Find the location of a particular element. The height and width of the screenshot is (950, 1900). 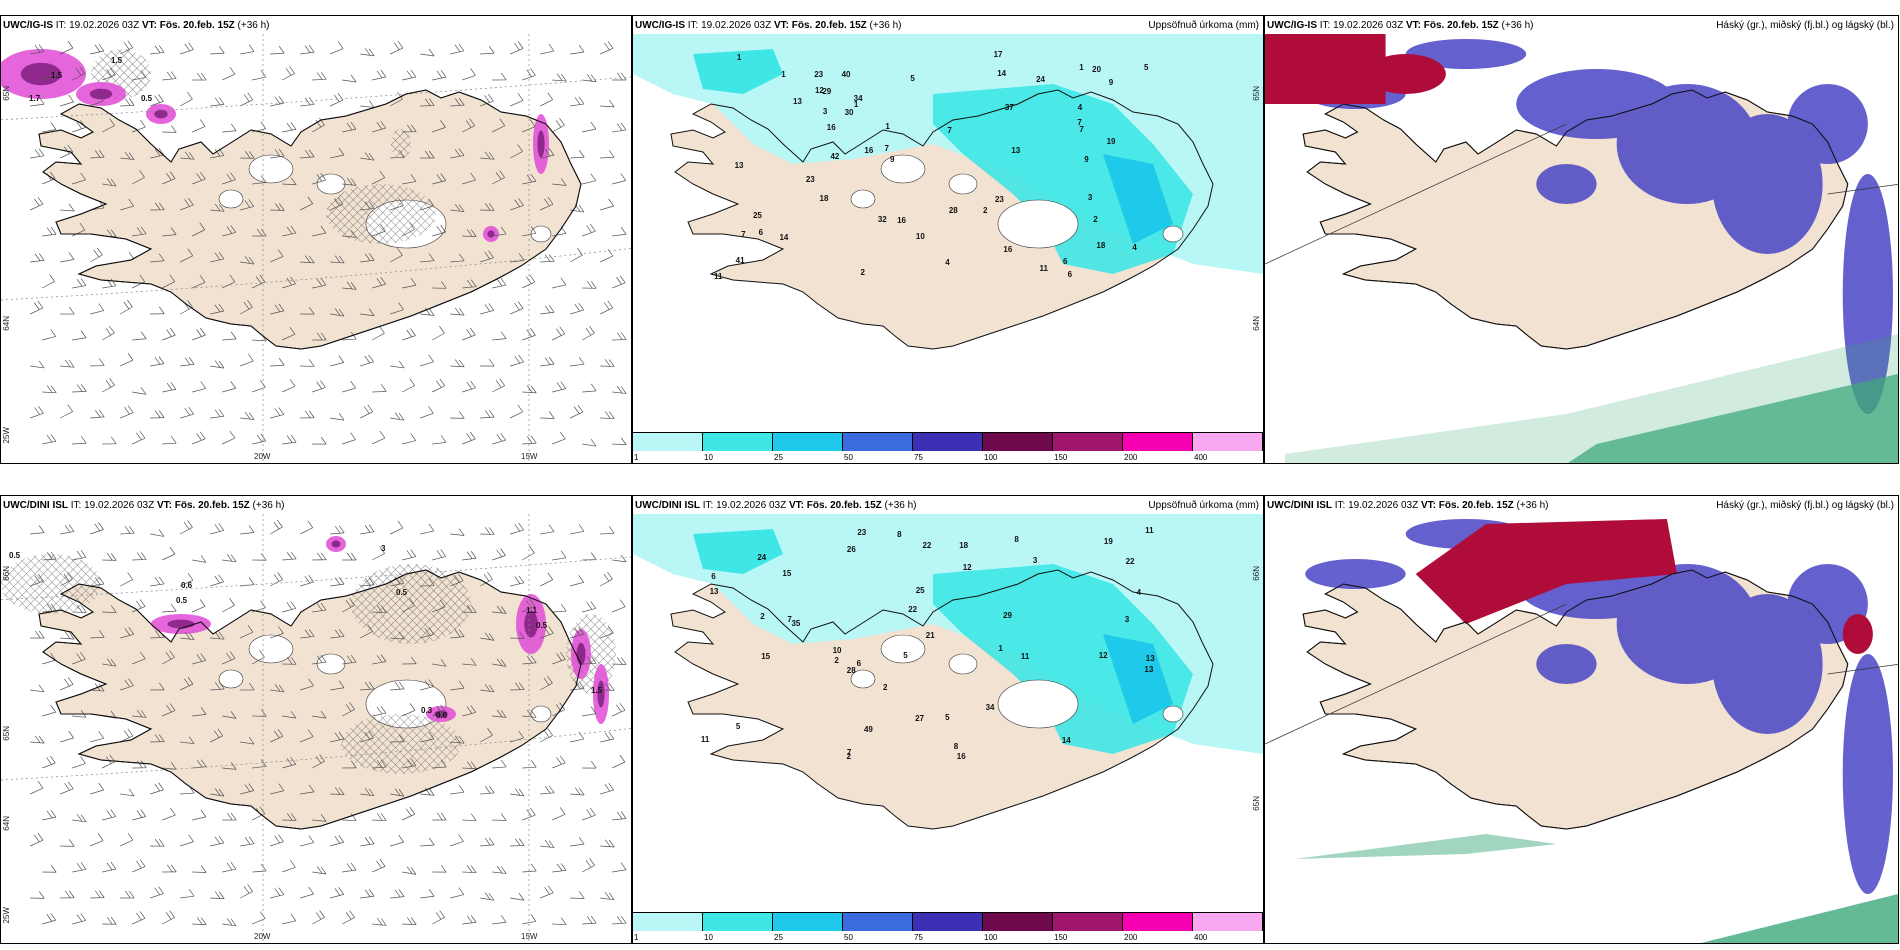

precip-amount-label: 13 is located at coordinates (739, 165).